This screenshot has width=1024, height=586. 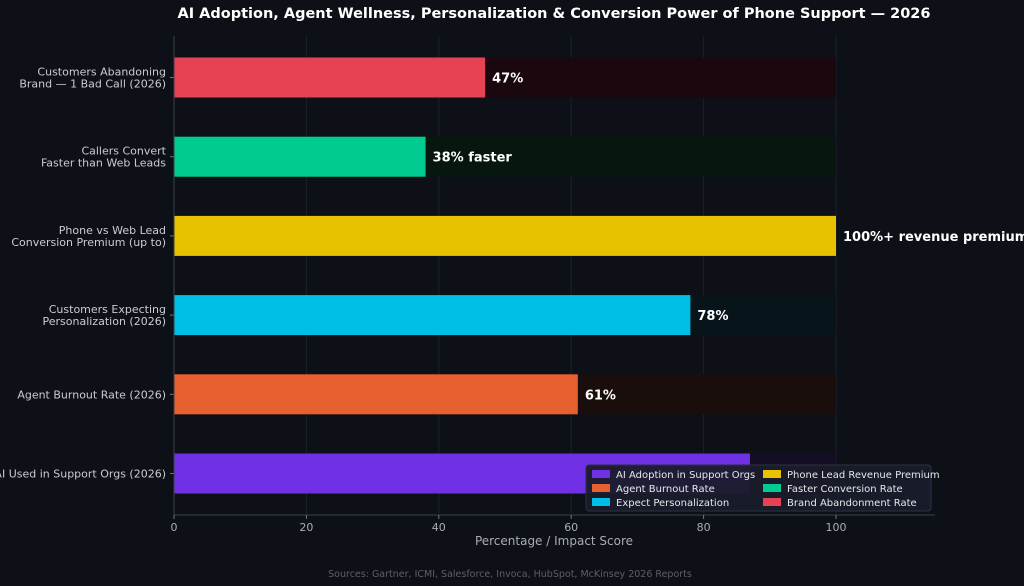 I want to click on bar-value-label-2: 100%+ revenue premium, so click(x=933, y=237).